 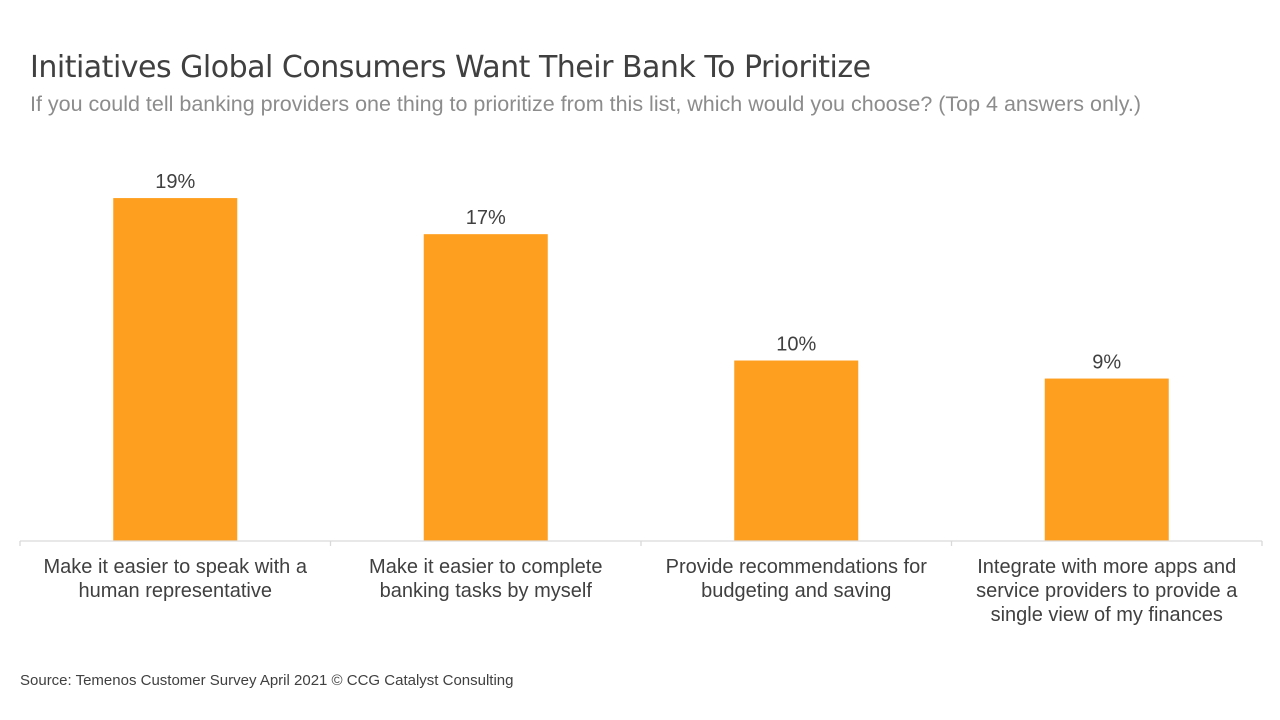 I want to click on data-label-3: 10%, so click(x=796, y=345).